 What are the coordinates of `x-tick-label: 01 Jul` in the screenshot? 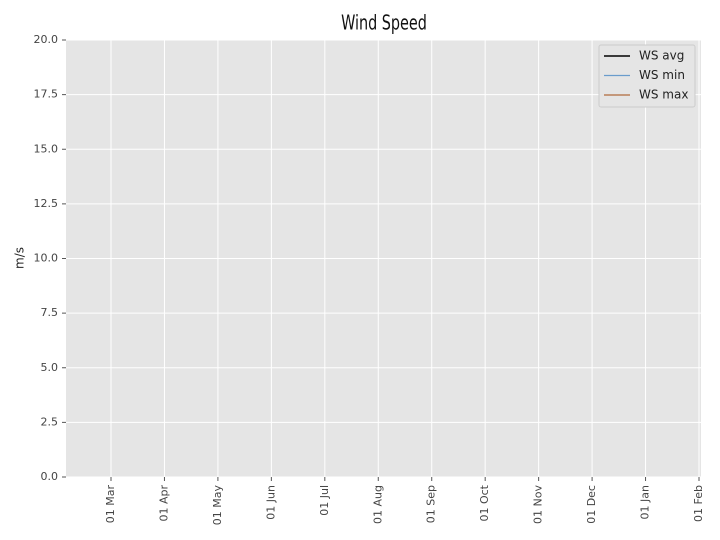 It's located at (324, 500).